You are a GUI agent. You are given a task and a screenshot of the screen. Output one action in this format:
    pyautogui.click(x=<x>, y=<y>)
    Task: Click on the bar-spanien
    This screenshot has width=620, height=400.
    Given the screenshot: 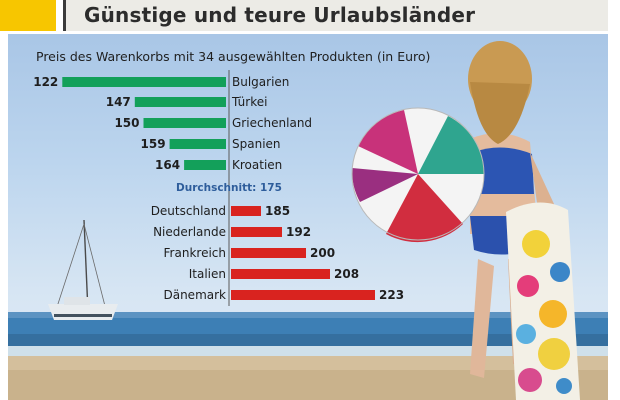 What is the action you would take?
    pyautogui.click(x=197, y=144)
    